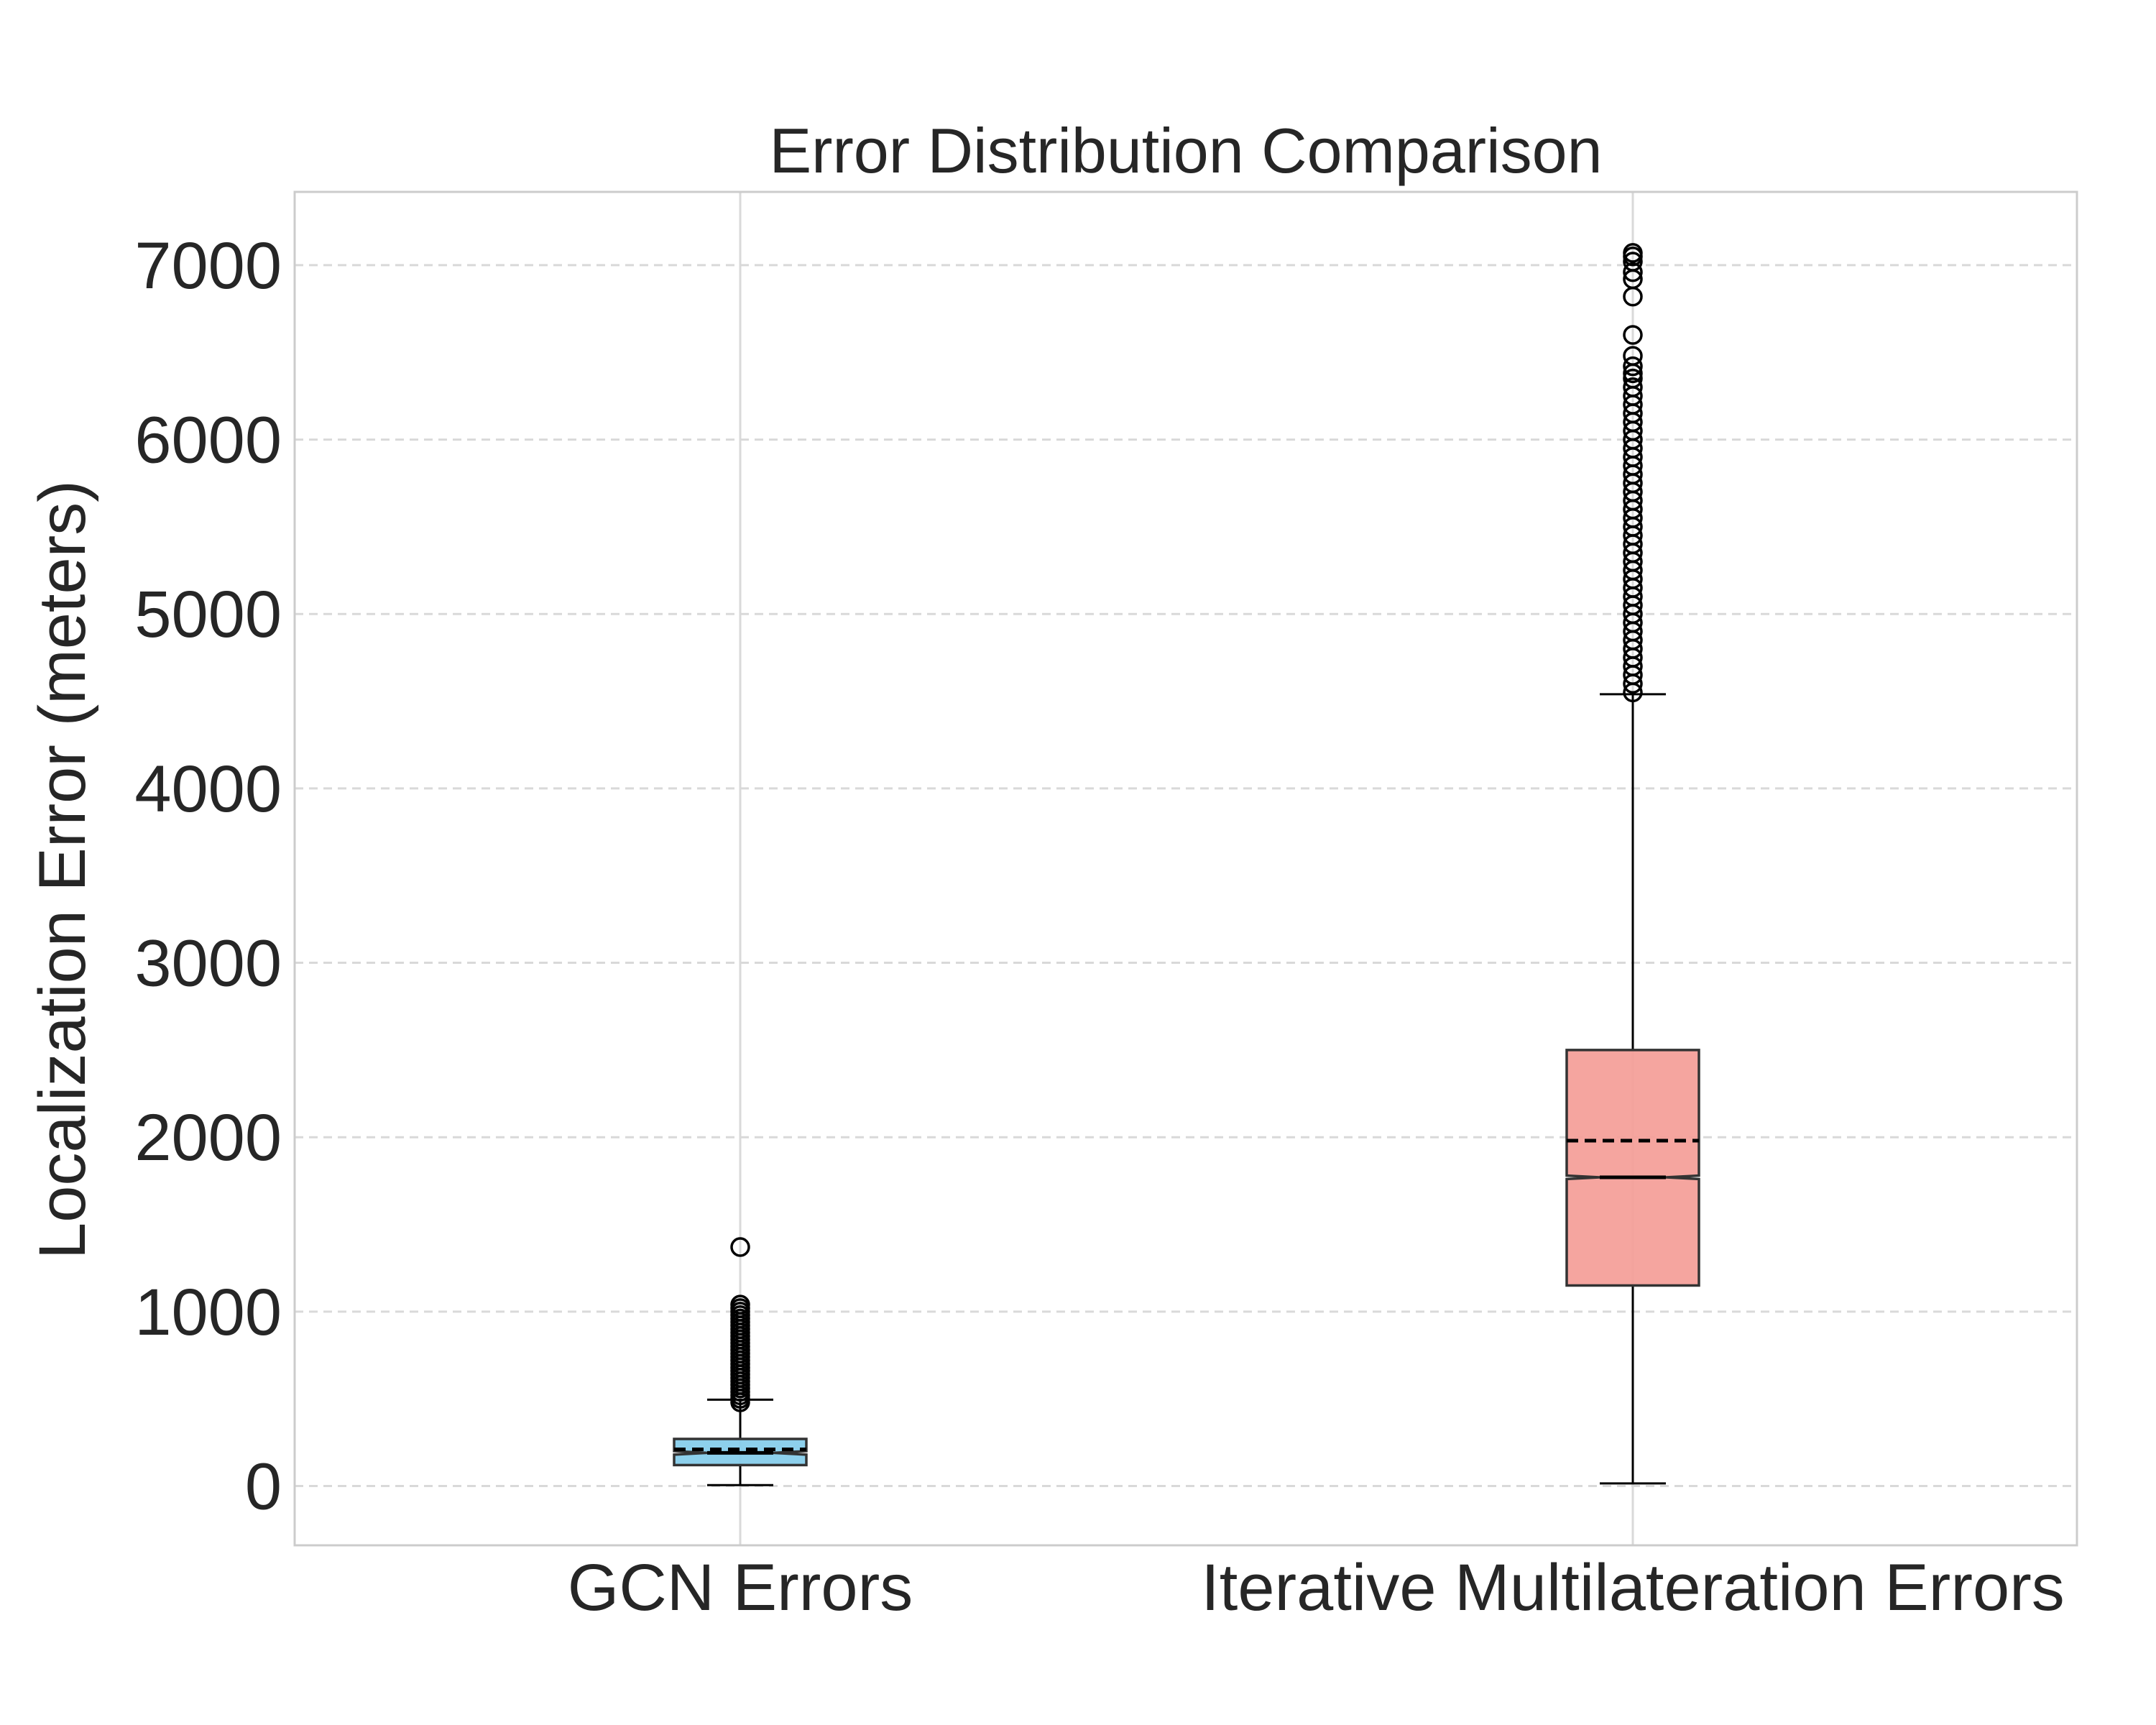 The height and width of the screenshot is (1725, 2156). What do you see at coordinates (208, 440) in the screenshot?
I see `y-tick-label: 6000` at bounding box center [208, 440].